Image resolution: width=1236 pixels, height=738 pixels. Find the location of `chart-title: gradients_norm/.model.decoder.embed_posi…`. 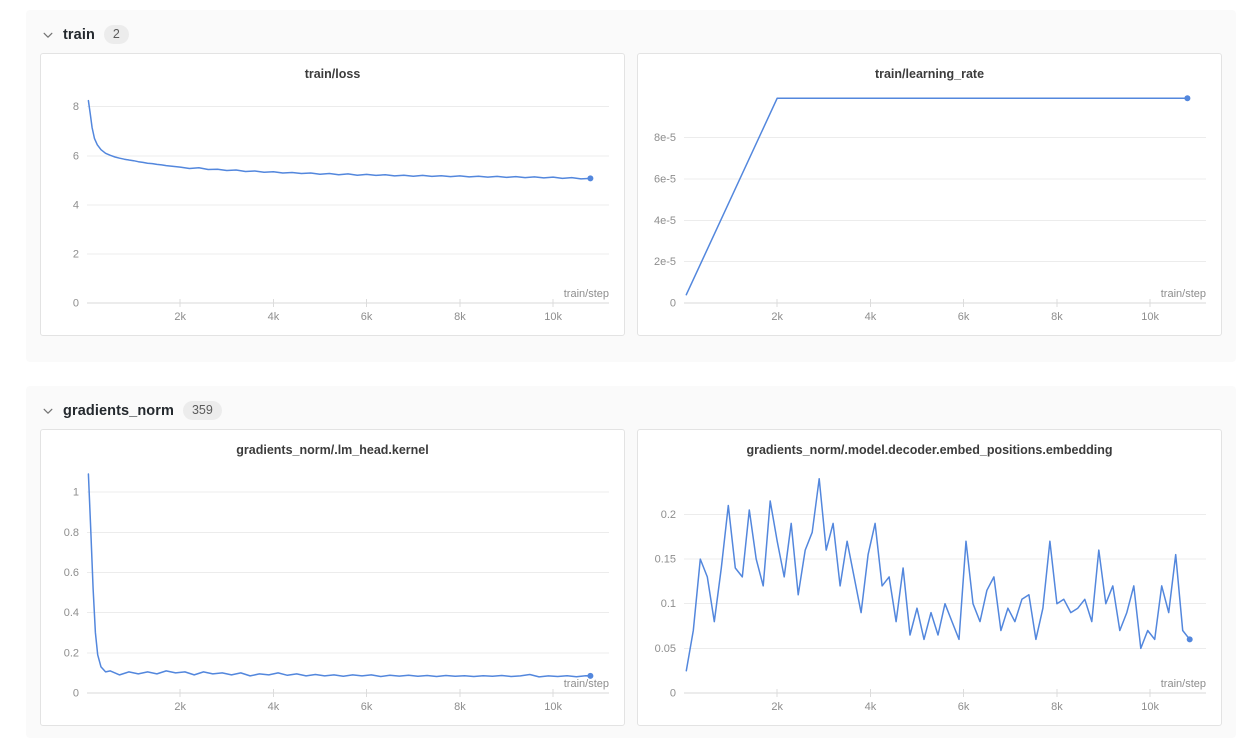

chart-title: gradients_norm/.model.decoder.embed_posi… is located at coordinates (929, 450).